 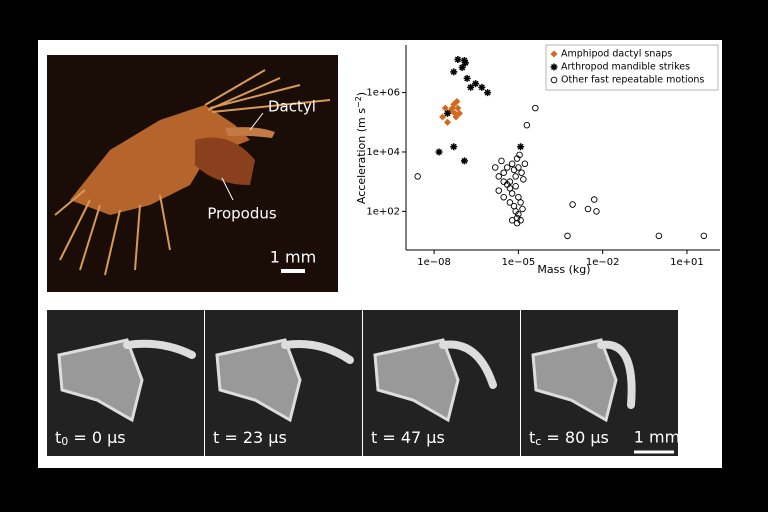 I want to click on propodus-shape, so click(x=225, y=161).